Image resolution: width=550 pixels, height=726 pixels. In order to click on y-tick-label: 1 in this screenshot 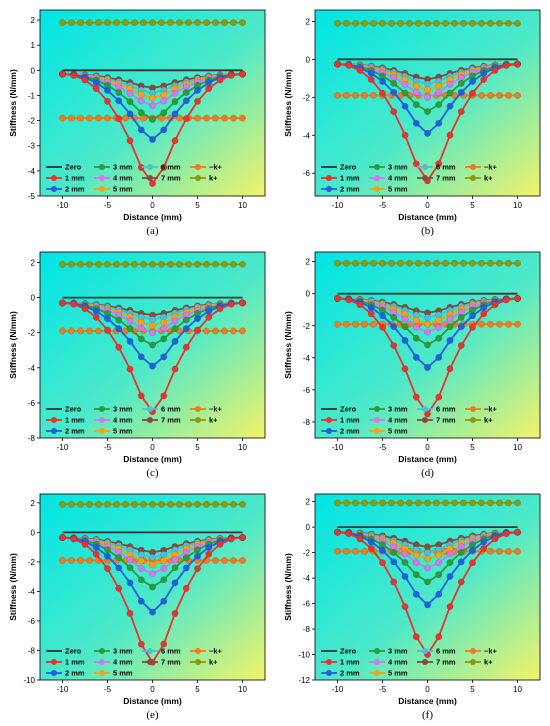, I will do `click(33, 45)`.